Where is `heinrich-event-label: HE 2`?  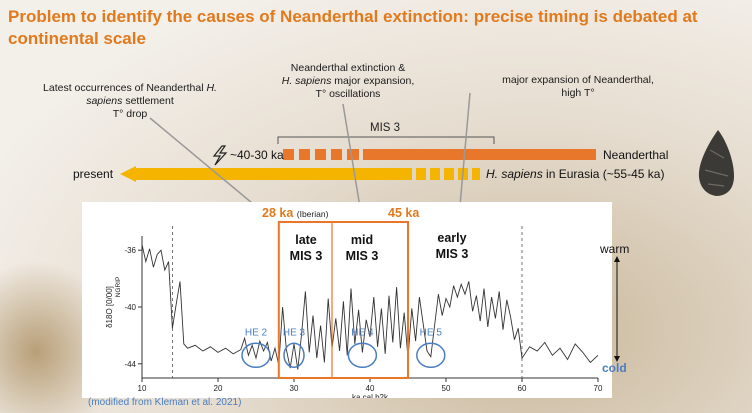
heinrich-event-label: HE 2 is located at coordinates (256, 332).